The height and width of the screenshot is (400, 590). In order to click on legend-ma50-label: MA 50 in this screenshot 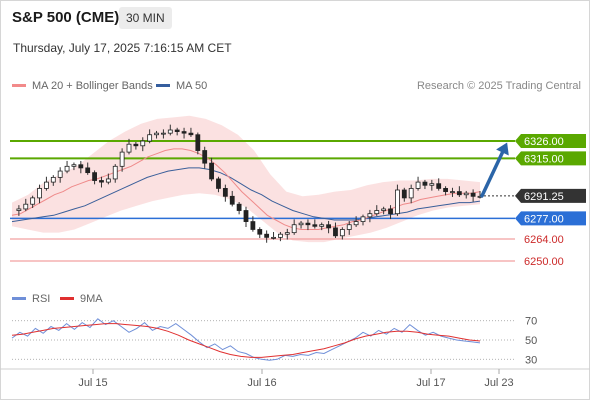, I will do `click(192, 86)`.